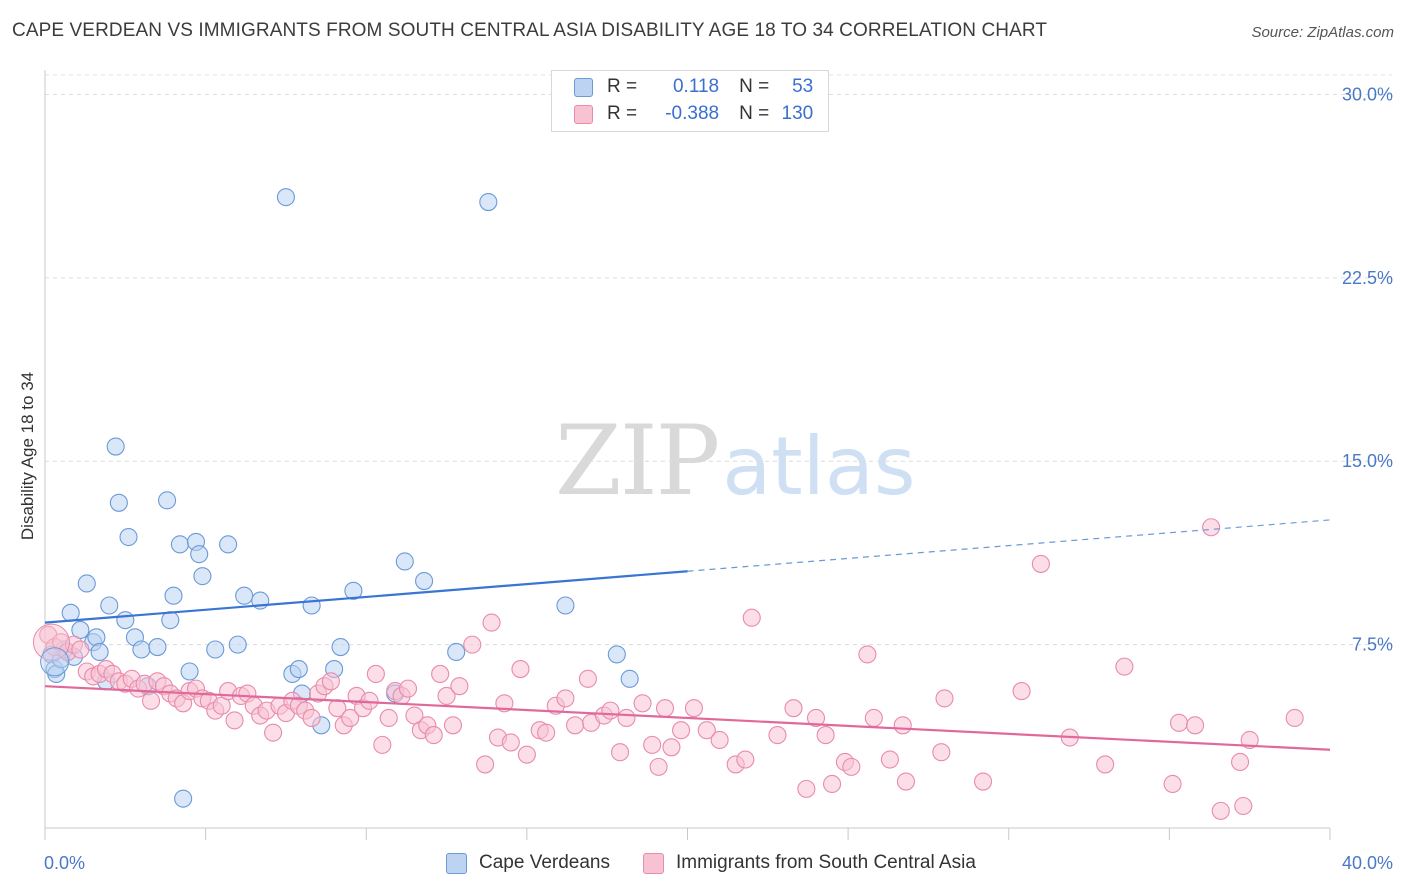 The image size is (1406, 892). What do you see at coordinates (819, 466) in the screenshot?
I see `watermark-atlas: atlas` at bounding box center [819, 466].